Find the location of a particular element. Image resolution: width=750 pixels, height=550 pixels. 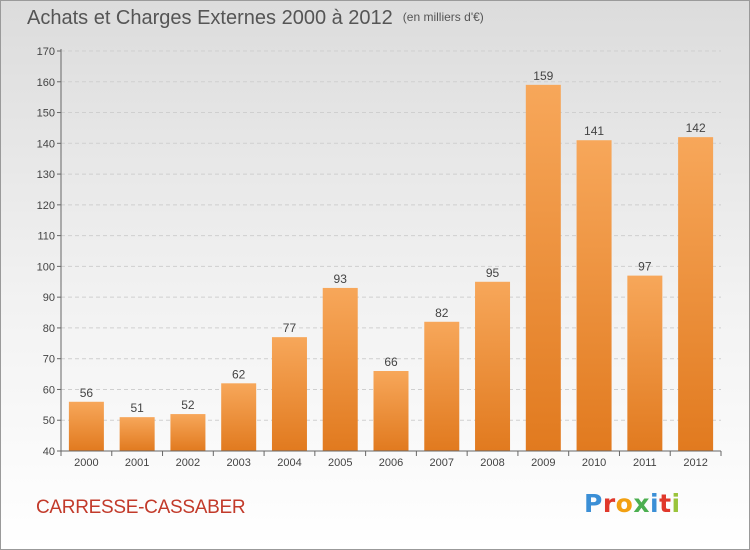

x-tick-label-2005: 2005 is located at coordinates (340, 463).